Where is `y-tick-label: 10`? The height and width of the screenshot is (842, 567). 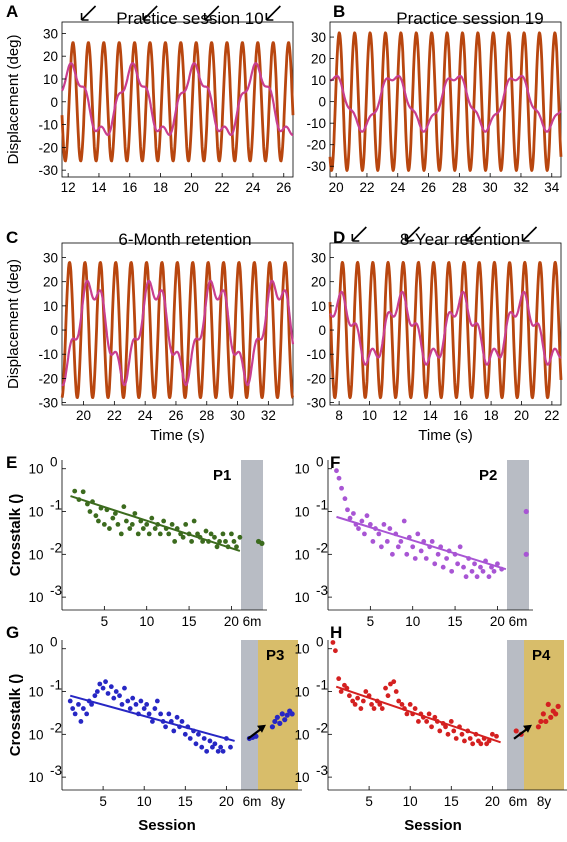 y-tick-label: 10 is located at coordinates (318, 306).